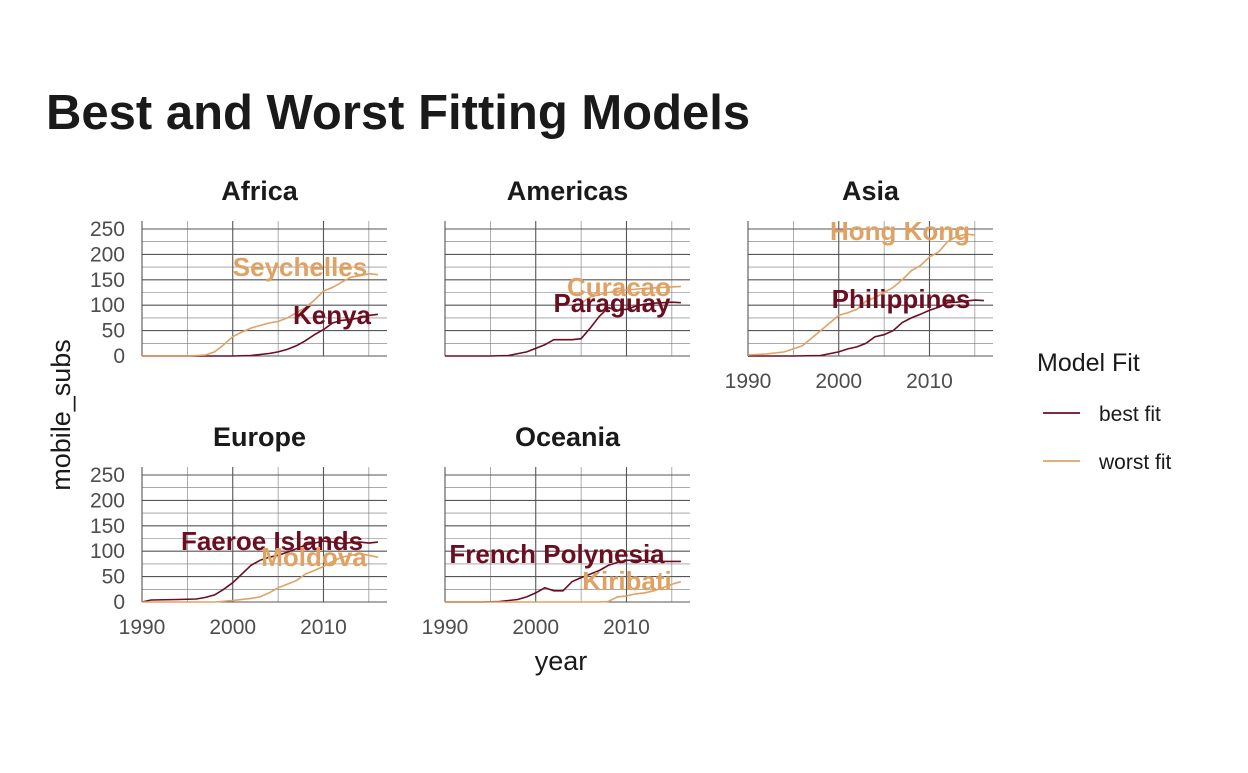 The width and height of the screenshot is (1248, 773). I want to click on y-axis-title: mobile_subs, so click(61, 415).